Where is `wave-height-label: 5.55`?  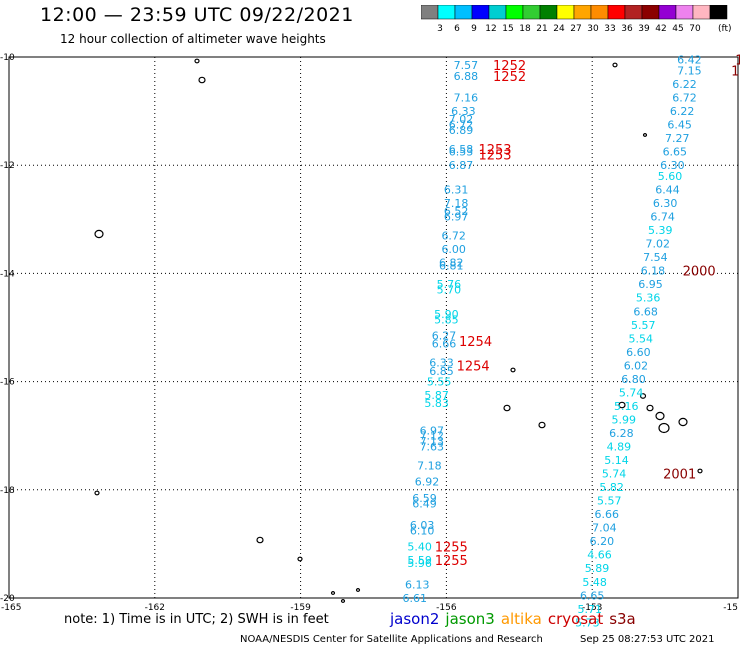
wave-height-label: 5.55 is located at coordinates (439, 382).